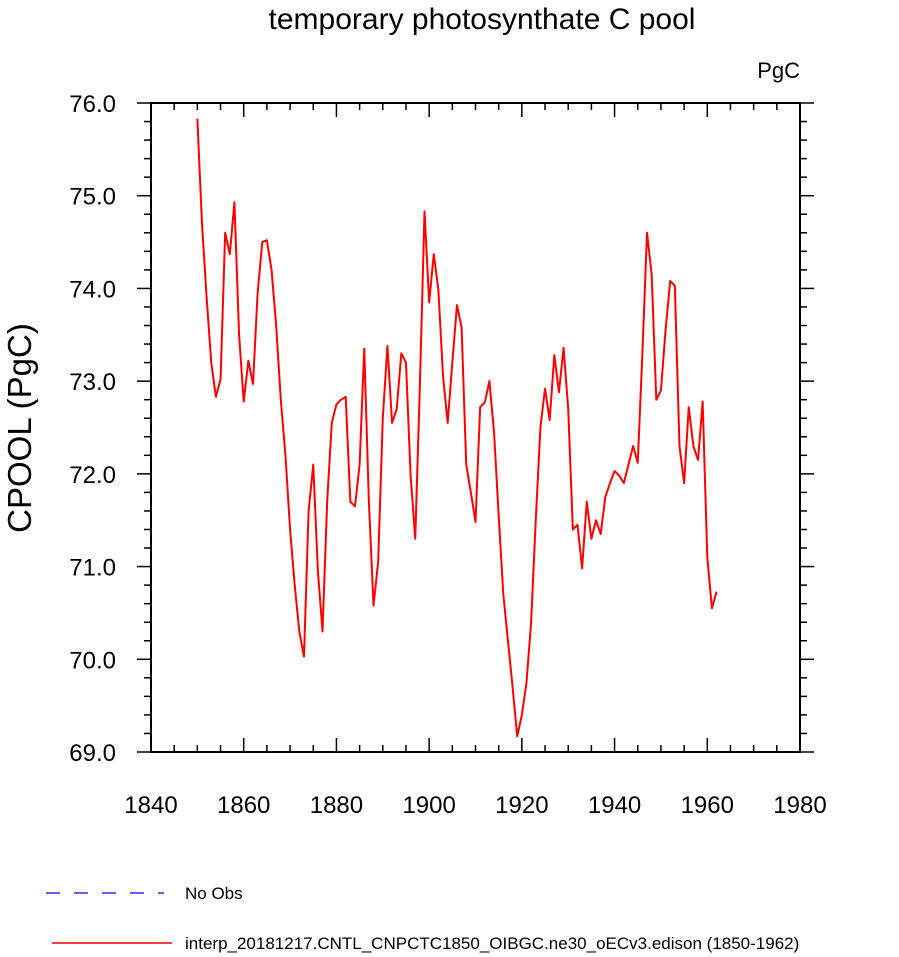  What do you see at coordinates (336, 805) in the screenshot?
I see `x-tick-label: 1880` at bounding box center [336, 805].